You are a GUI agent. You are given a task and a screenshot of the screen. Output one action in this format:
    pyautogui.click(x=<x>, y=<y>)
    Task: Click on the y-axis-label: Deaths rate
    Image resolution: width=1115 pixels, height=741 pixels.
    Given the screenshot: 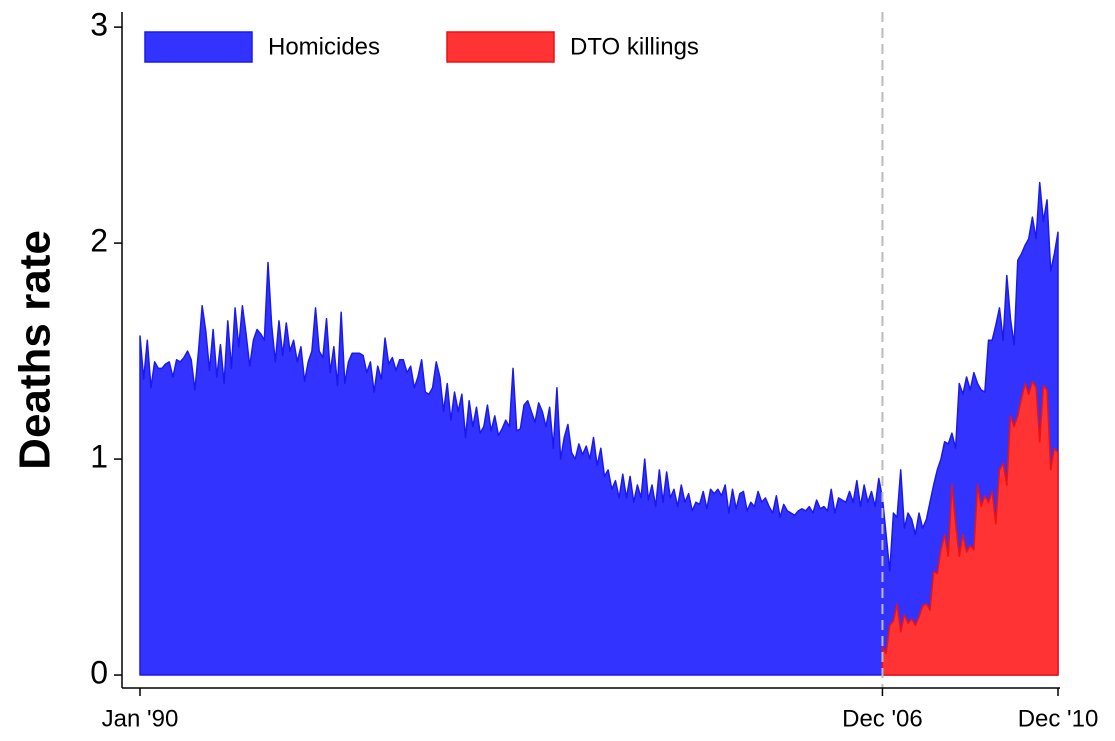 What is the action you would take?
    pyautogui.click(x=35, y=350)
    